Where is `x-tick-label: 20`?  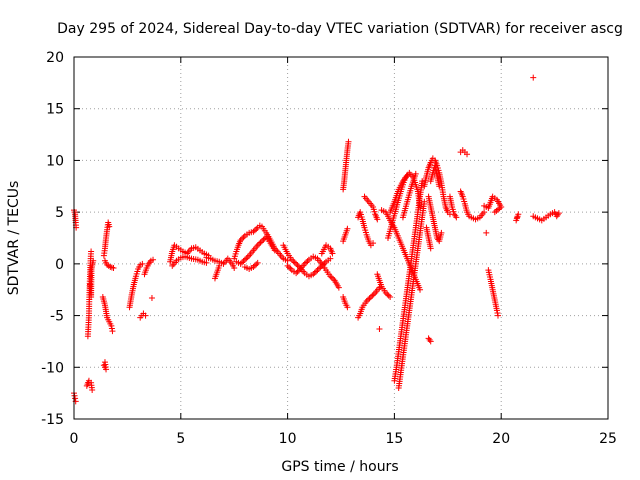
x-tick-label: 20 is located at coordinates (501, 439).